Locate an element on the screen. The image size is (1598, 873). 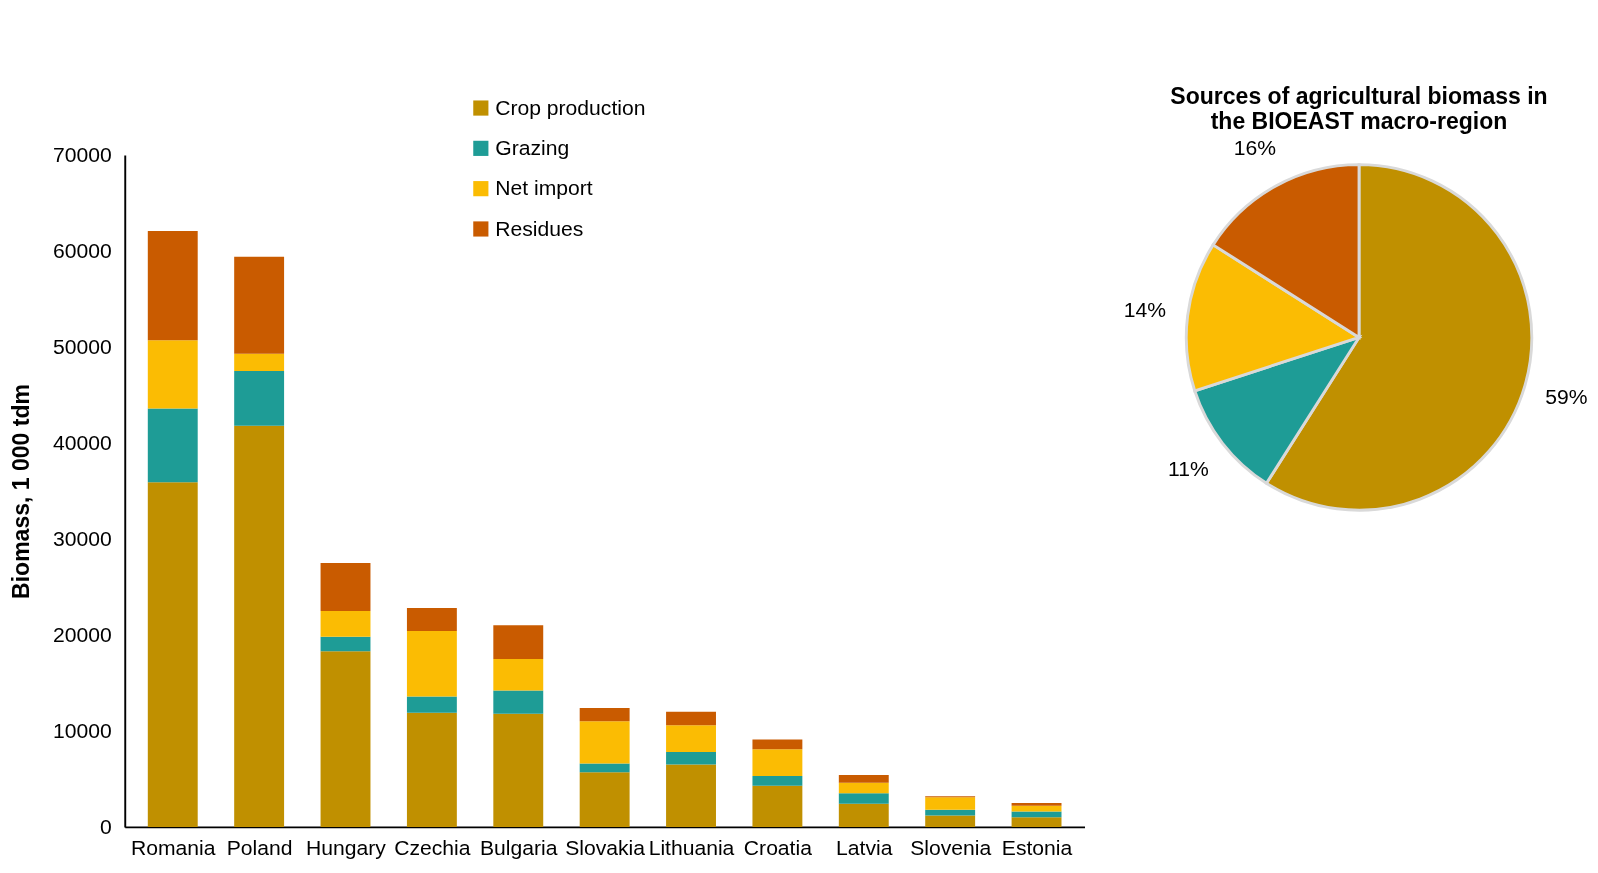
legend-label: Crop production is located at coordinates (570, 107).